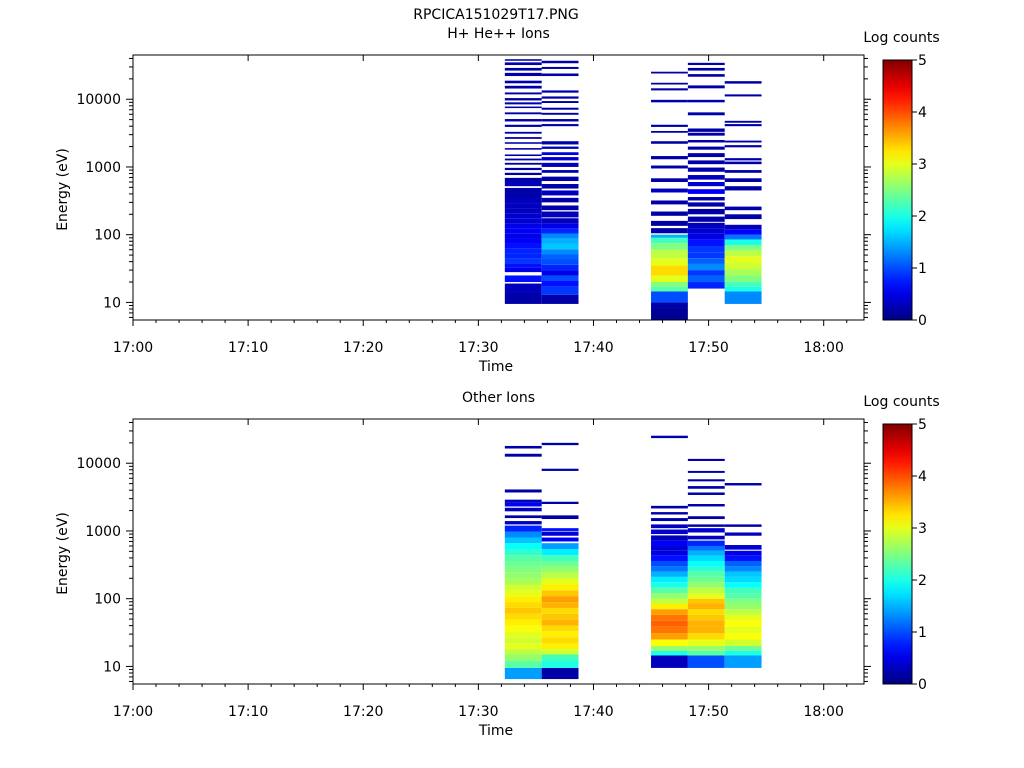 This screenshot has height=768, width=1024. Describe the element at coordinates (922, 633) in the screenshot. I see `colorbar-tick-label: 1` at that location.